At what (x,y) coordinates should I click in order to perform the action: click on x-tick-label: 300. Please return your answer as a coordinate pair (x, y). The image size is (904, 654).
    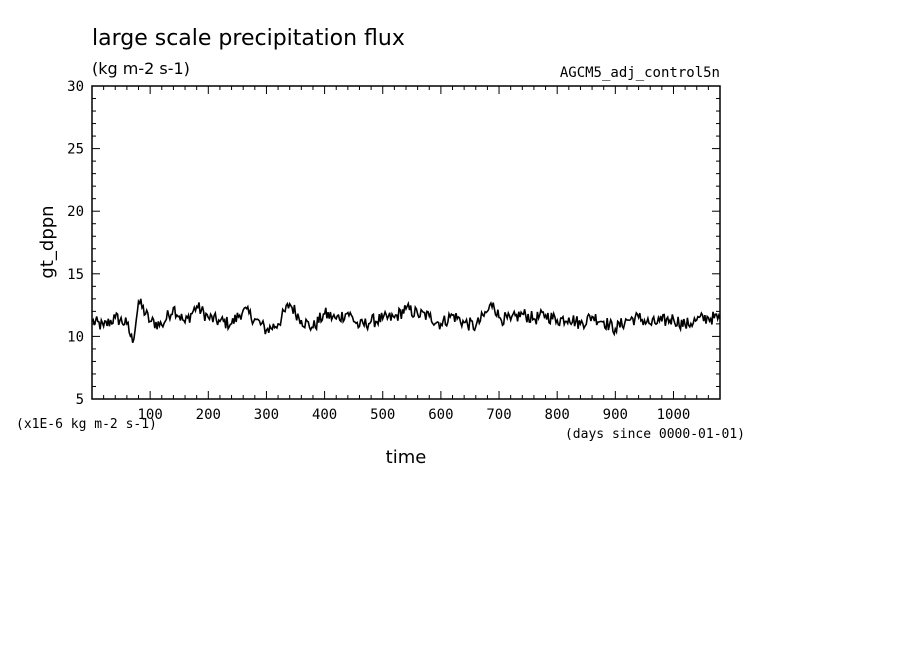
    Looking at the image, I should click on (266, 415).